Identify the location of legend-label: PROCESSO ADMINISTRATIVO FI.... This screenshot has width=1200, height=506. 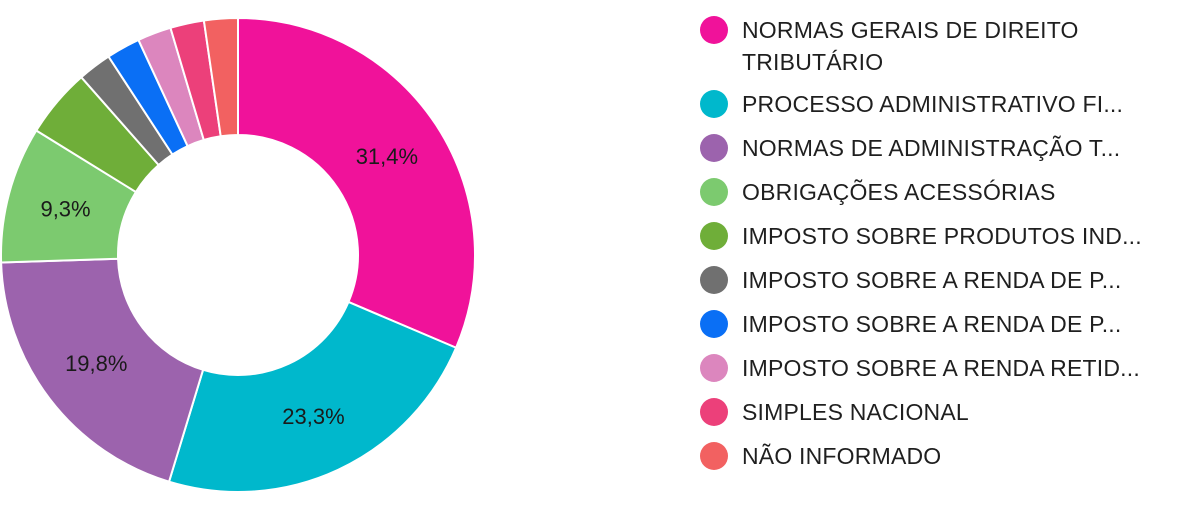
(933, 104).